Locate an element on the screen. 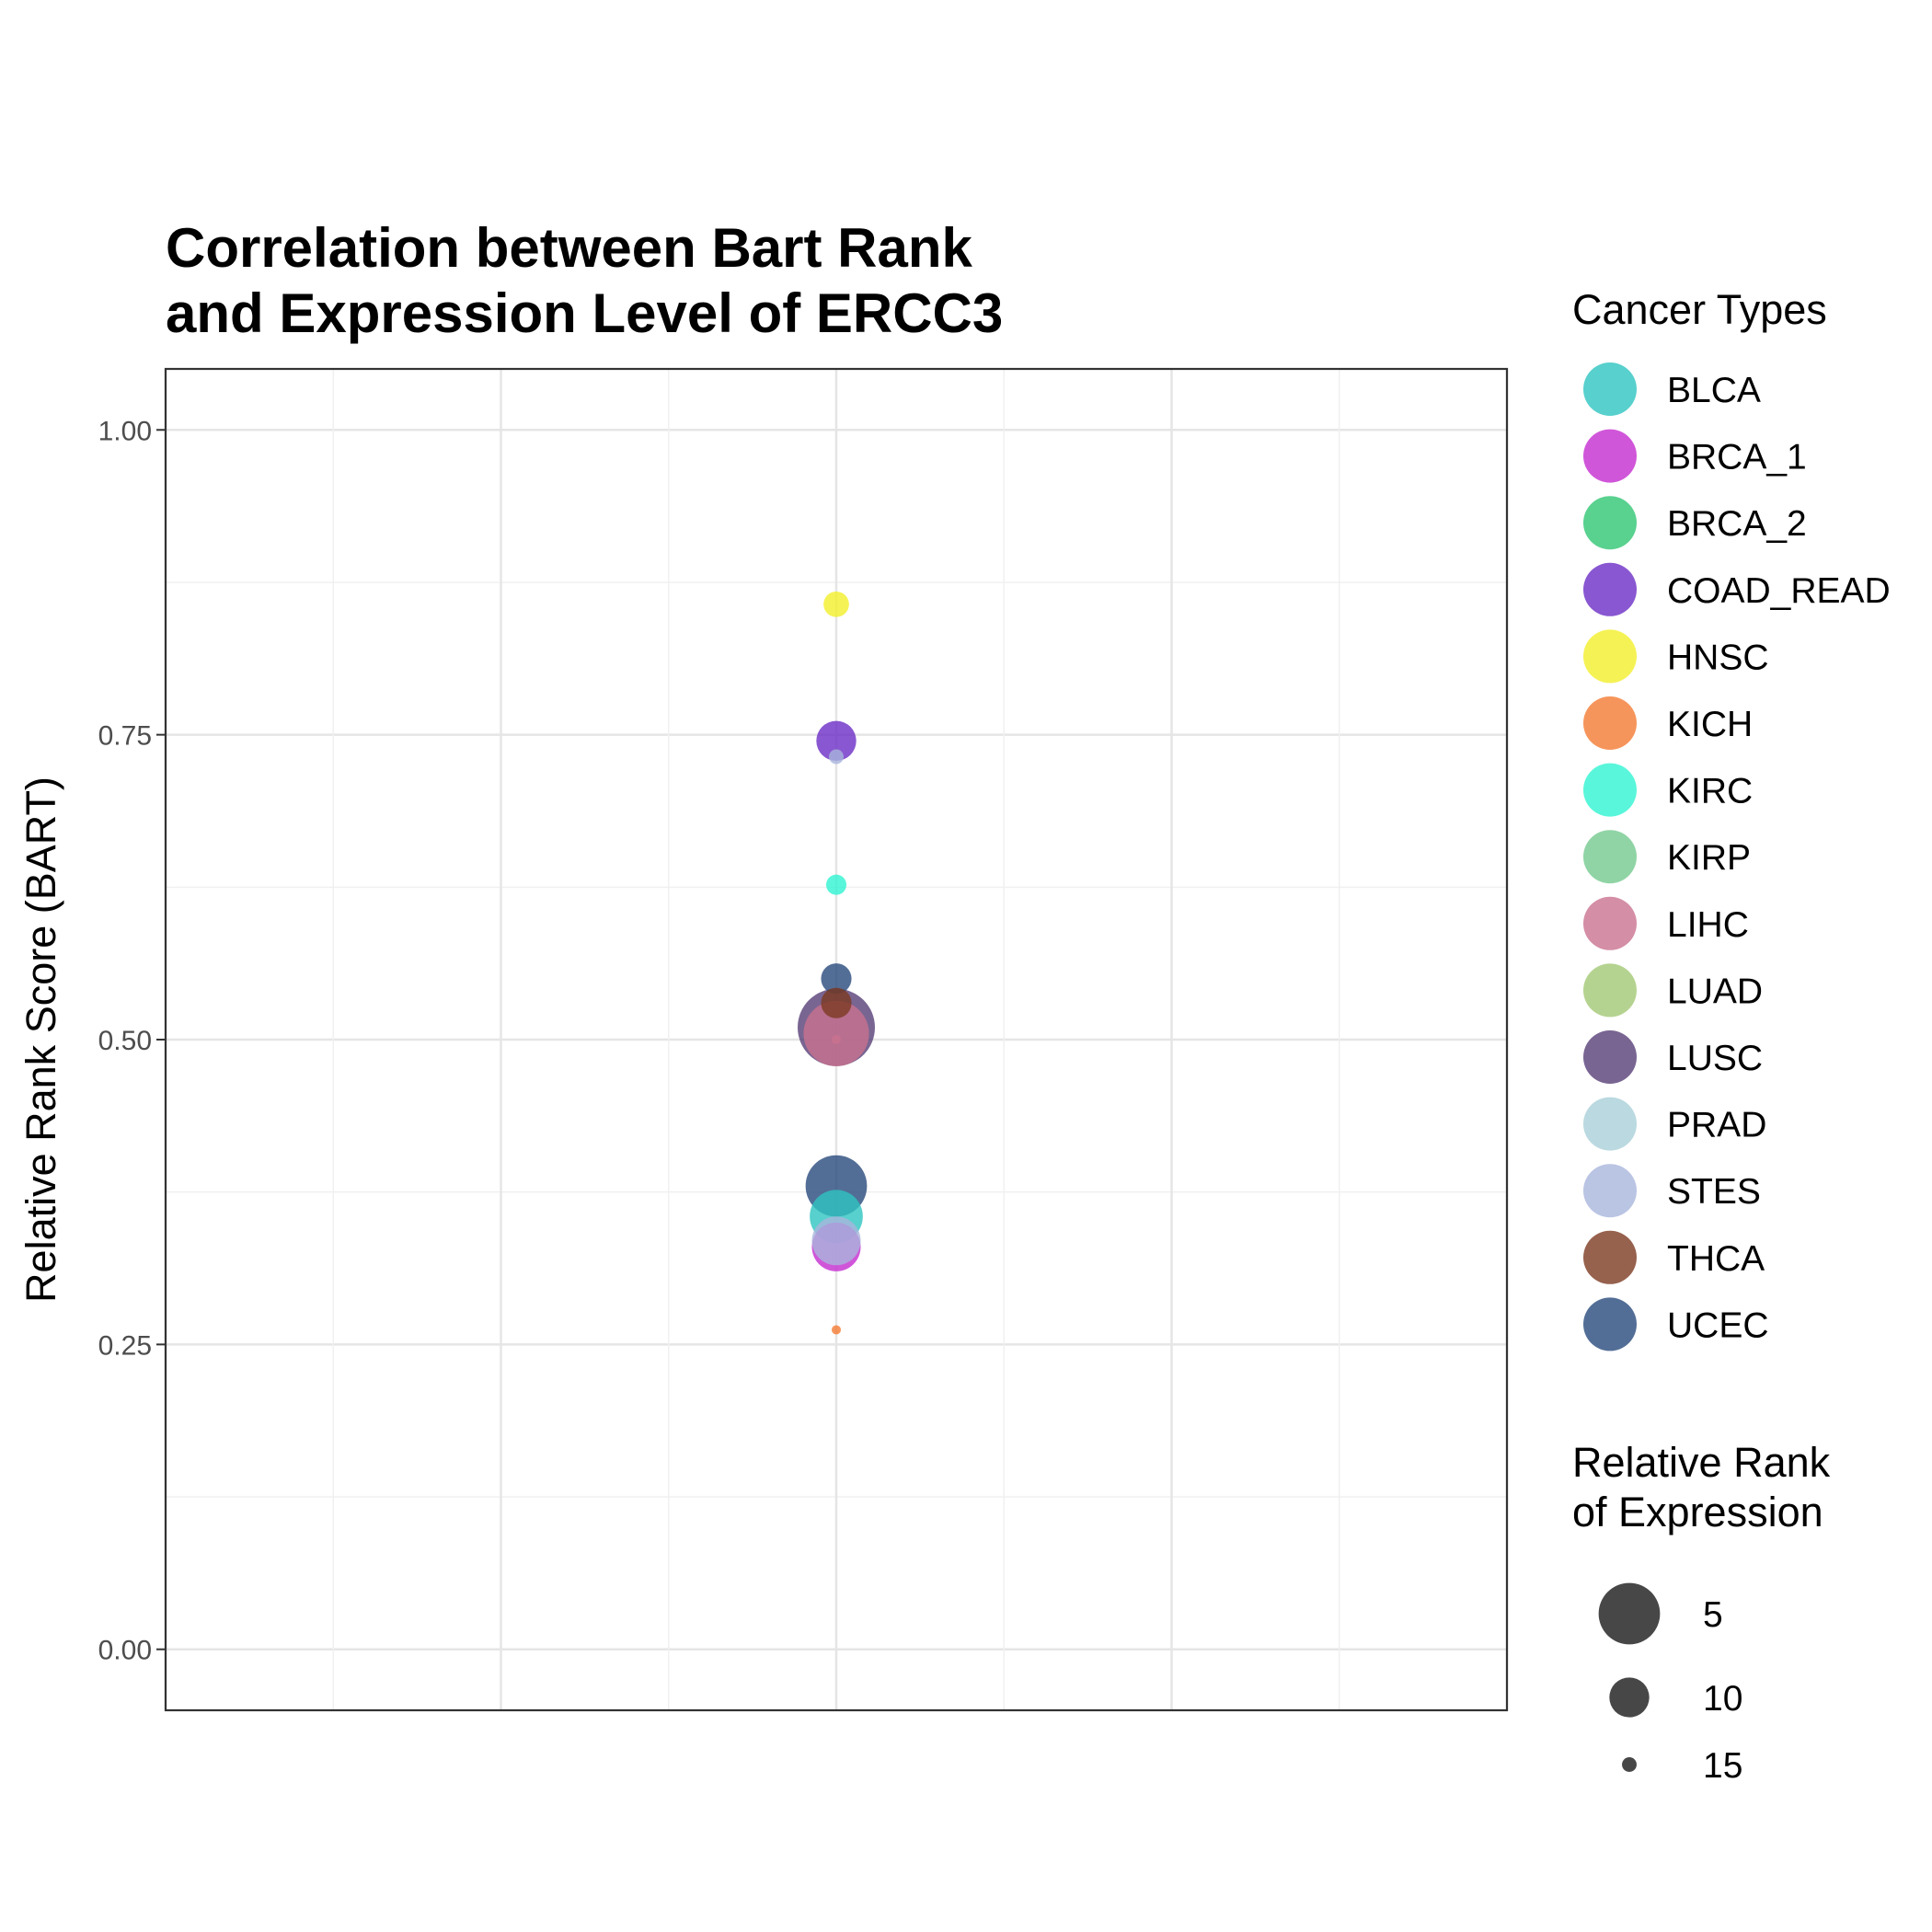  size-legend-title-line-1: Relative Rank is located at coordinates (1701, 1462).